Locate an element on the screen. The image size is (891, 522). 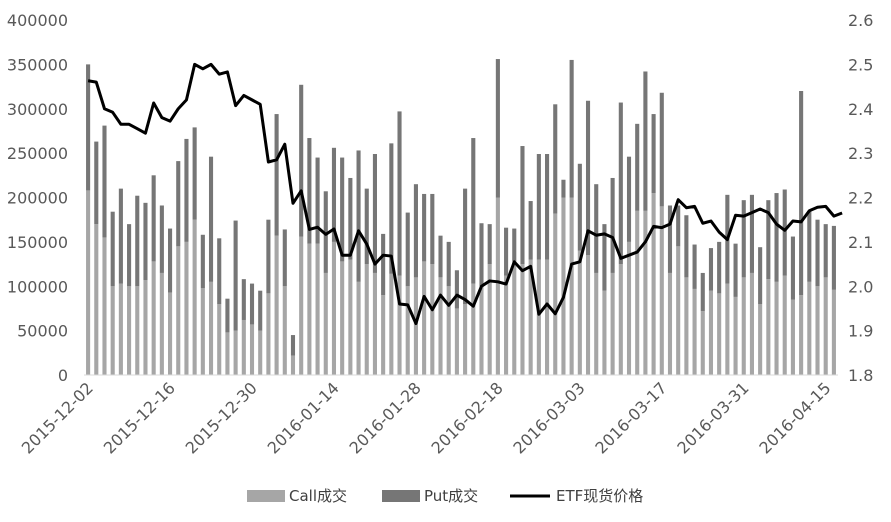
x-tick-label: 2016-04-15 is located at coordinates (794, 417).